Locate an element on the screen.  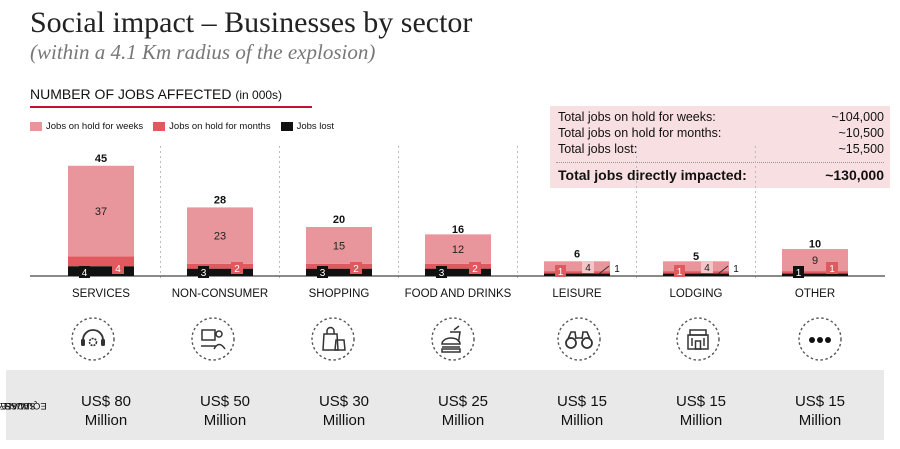
category-label: LEISURE is located at coordinates (577, 294).